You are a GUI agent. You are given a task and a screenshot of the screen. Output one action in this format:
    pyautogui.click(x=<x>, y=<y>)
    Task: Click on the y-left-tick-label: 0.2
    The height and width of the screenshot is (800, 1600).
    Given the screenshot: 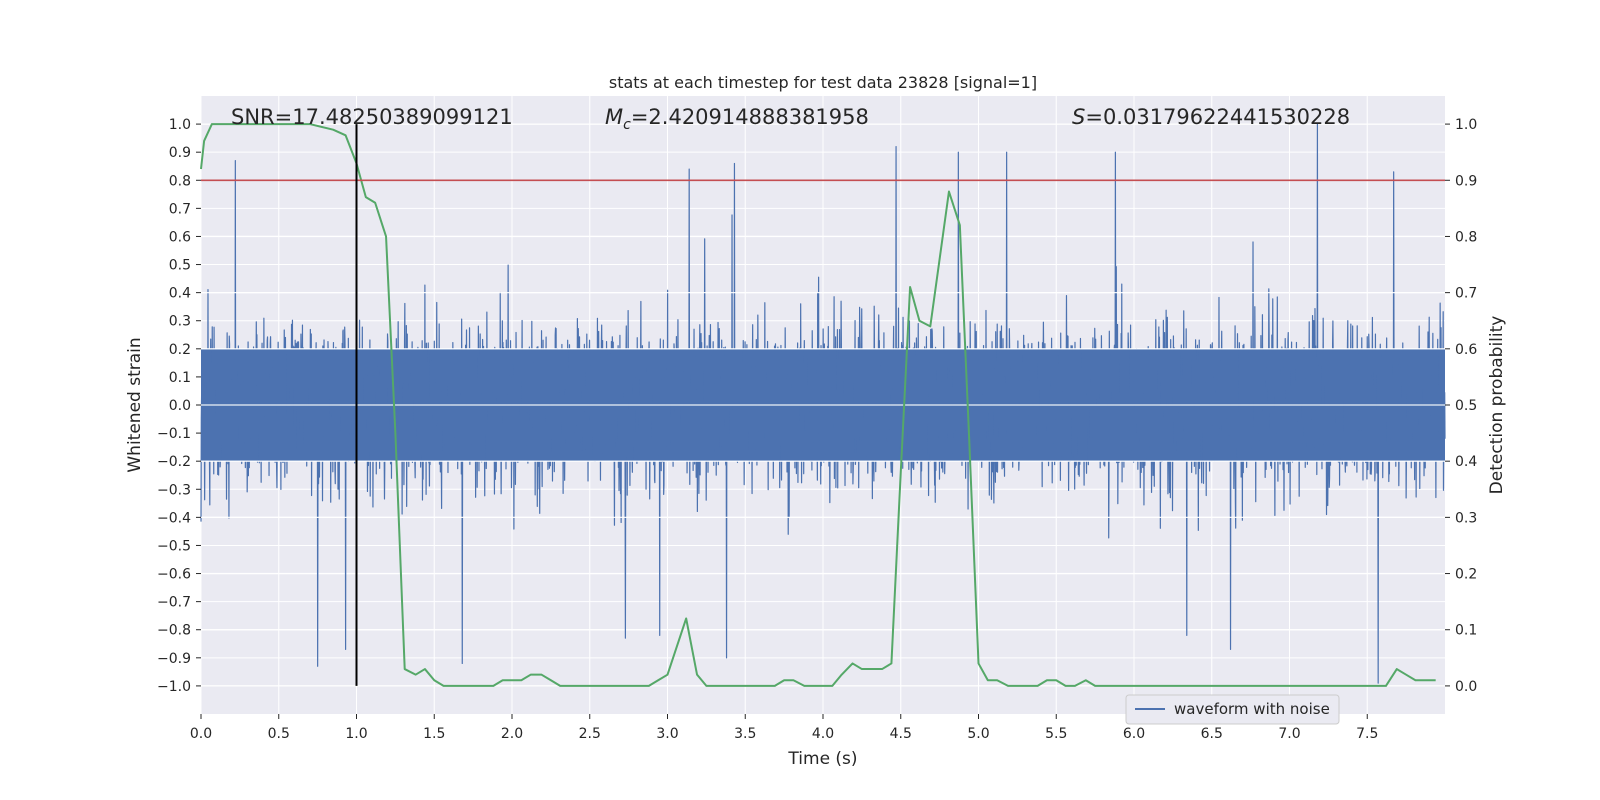 What is the action you would take?
    pyautogui.click(x=180, y=350)
    